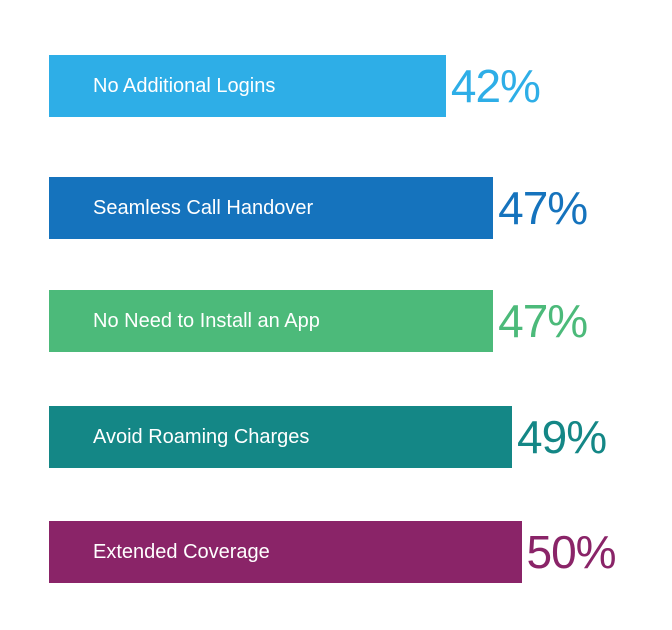  Describe the element at coordinates (184, 86) in the screenshot. I see `bar-category-label: No Additional Logins` at that location.